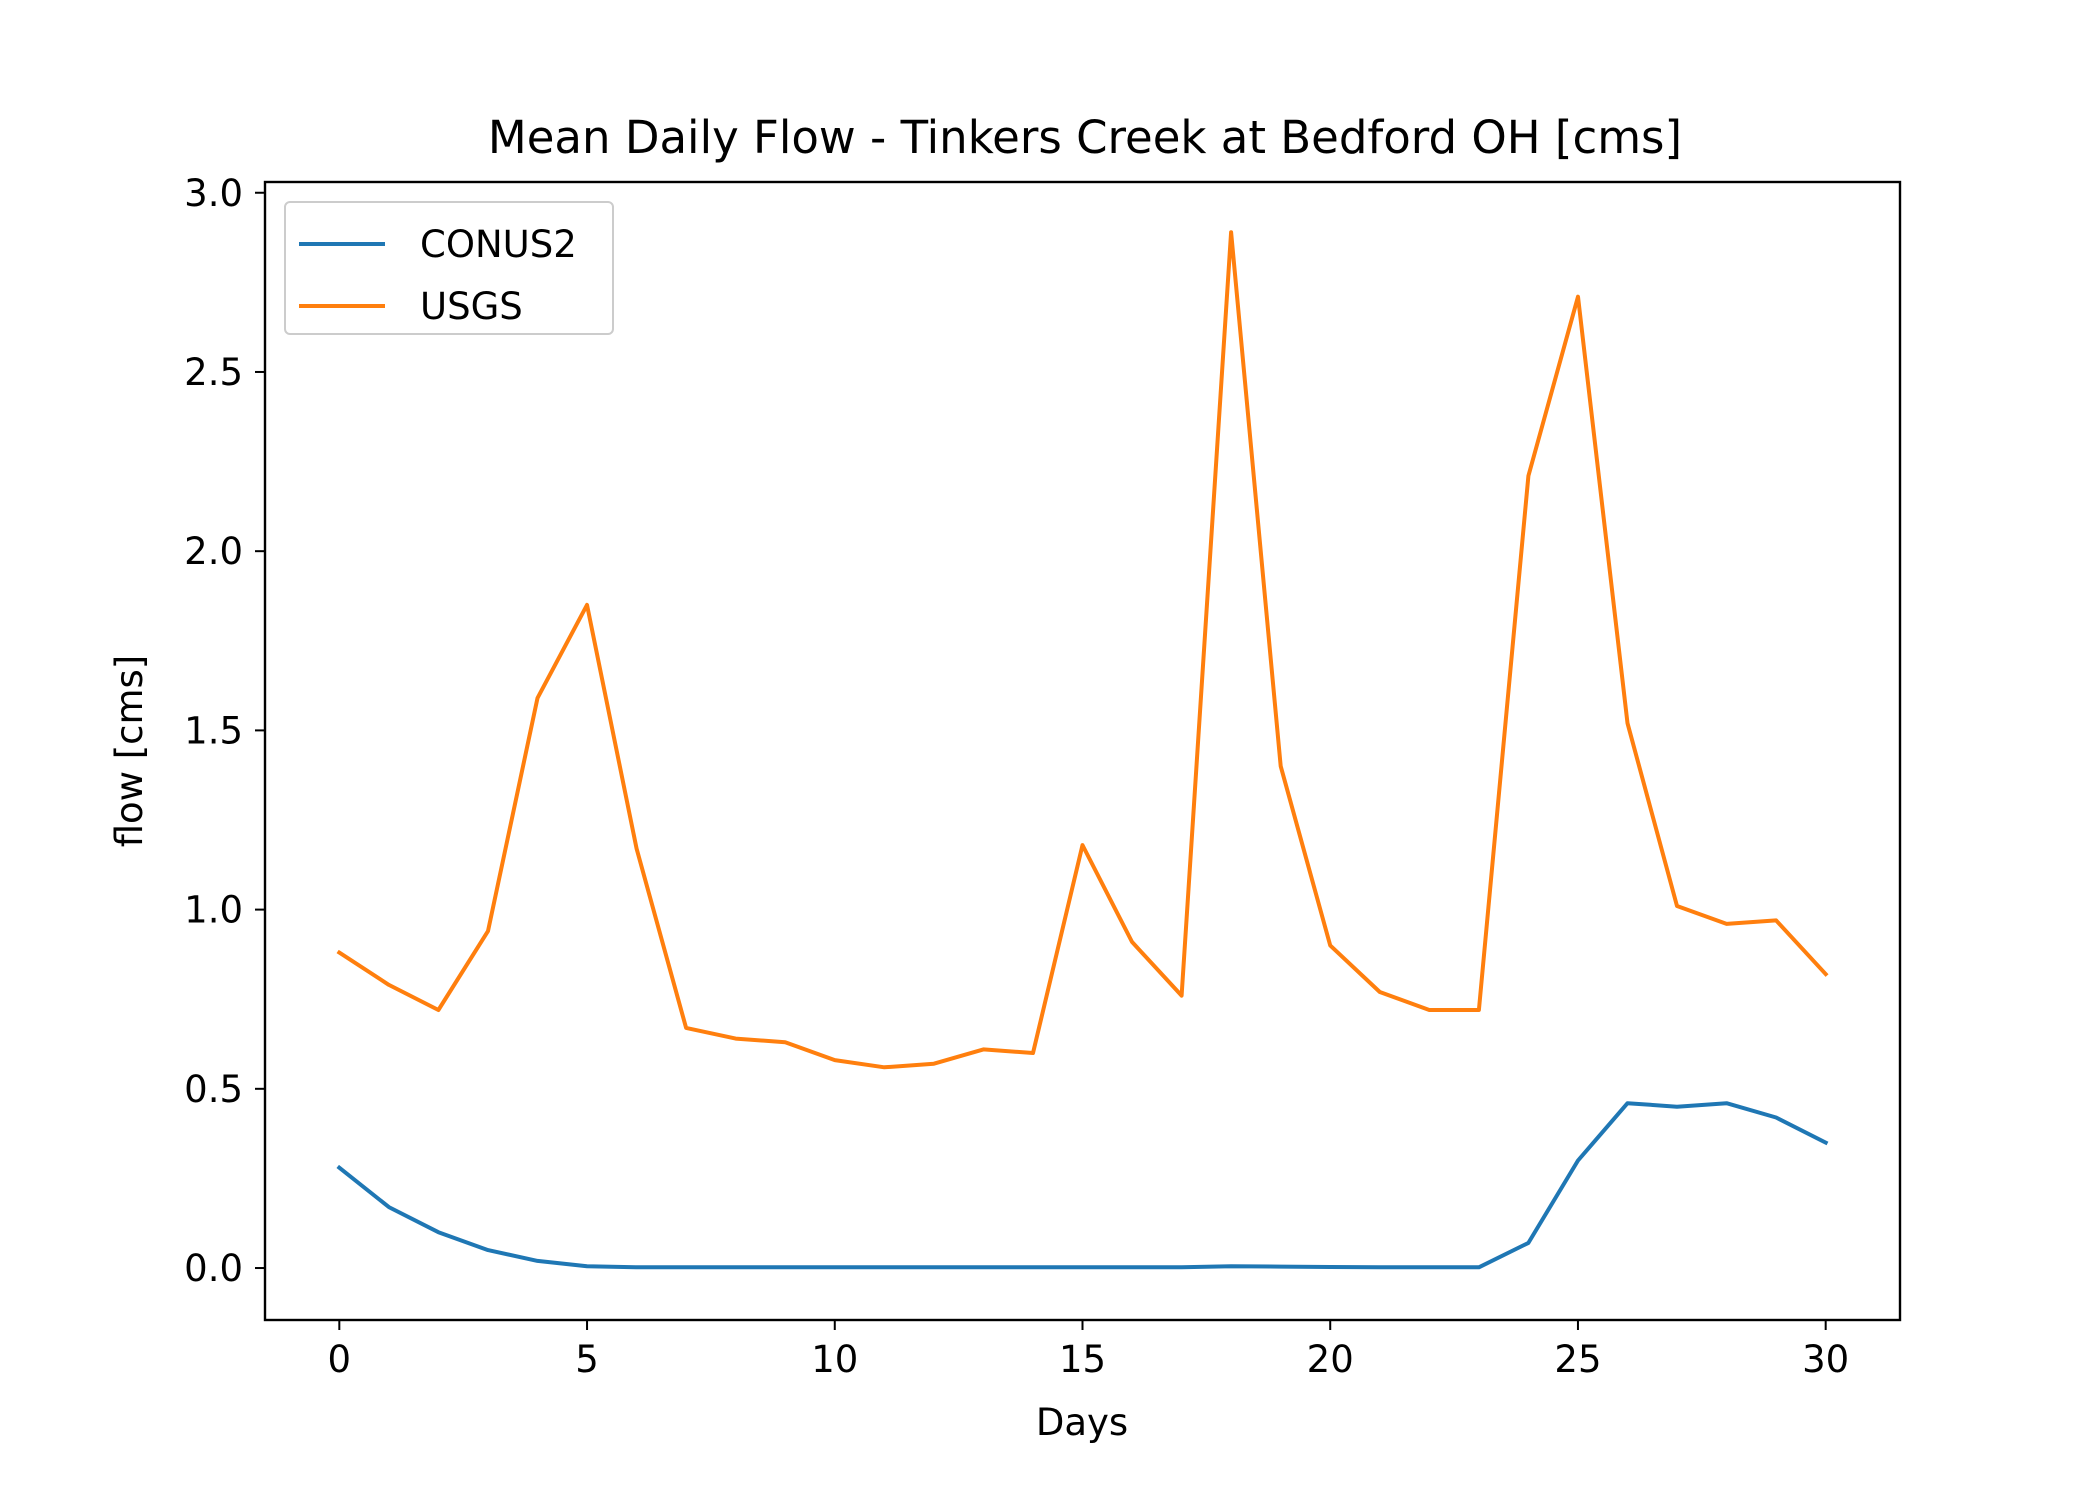 This screenshot has height=1500, width=2100. I want to click on y-tick-label: 0.0, so click(213, 1268).